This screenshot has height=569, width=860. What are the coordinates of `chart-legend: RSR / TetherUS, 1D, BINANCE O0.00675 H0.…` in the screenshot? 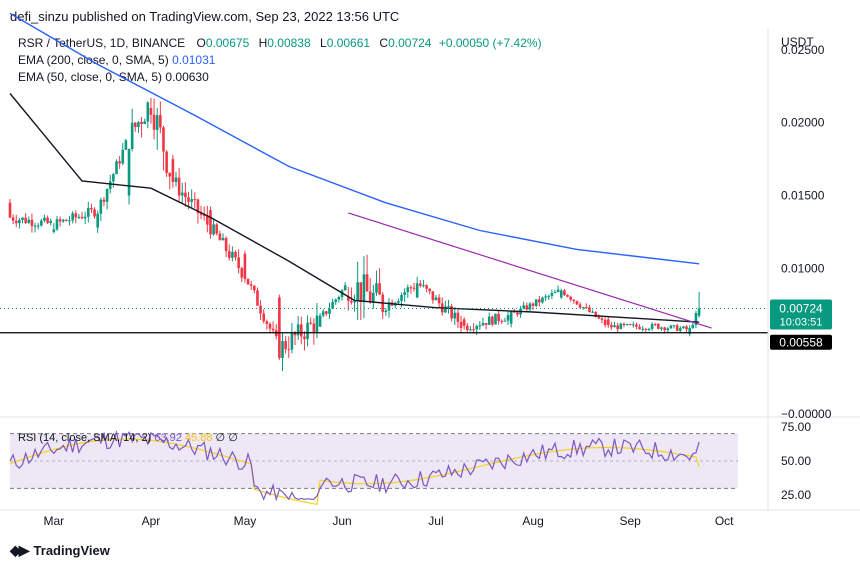 It's located at (280, 60).